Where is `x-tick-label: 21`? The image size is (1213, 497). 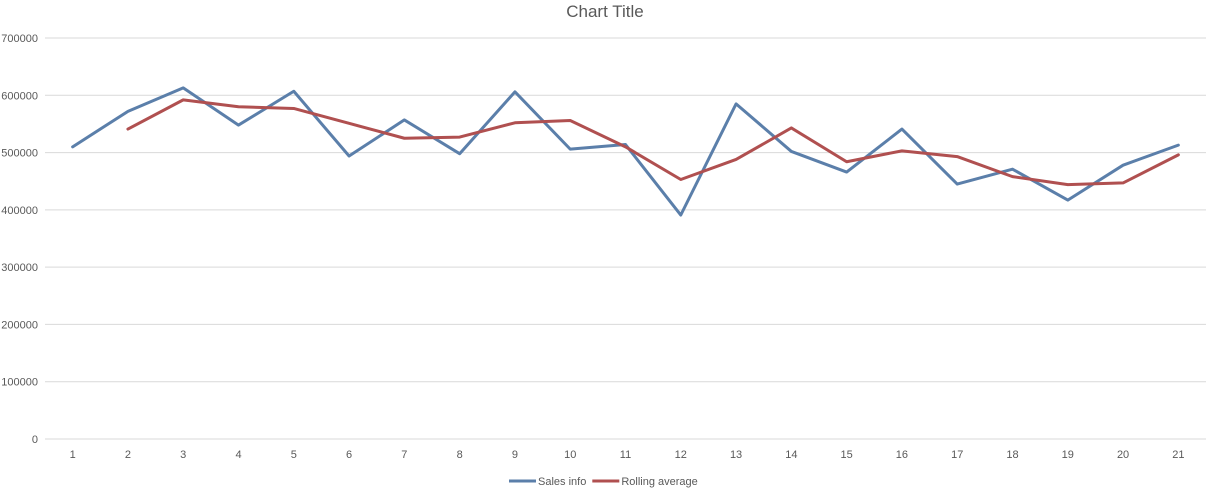
x-tick-label: 21 is located at coordinates (1178, 455).